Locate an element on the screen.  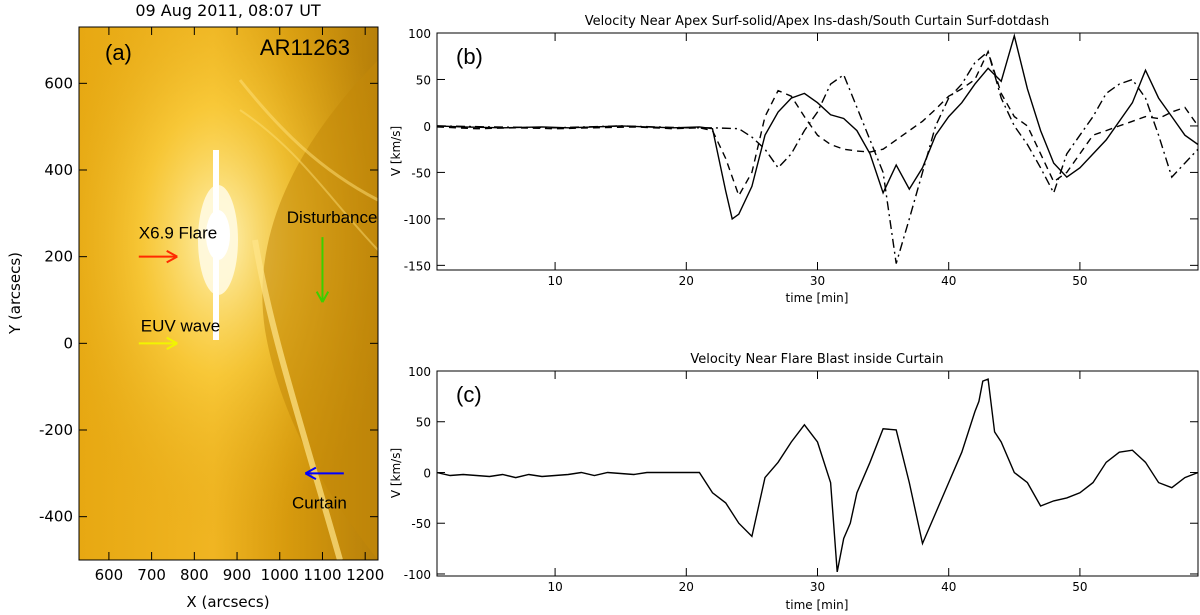
panel-a-label: (a) is located at coordinates (118, 52).